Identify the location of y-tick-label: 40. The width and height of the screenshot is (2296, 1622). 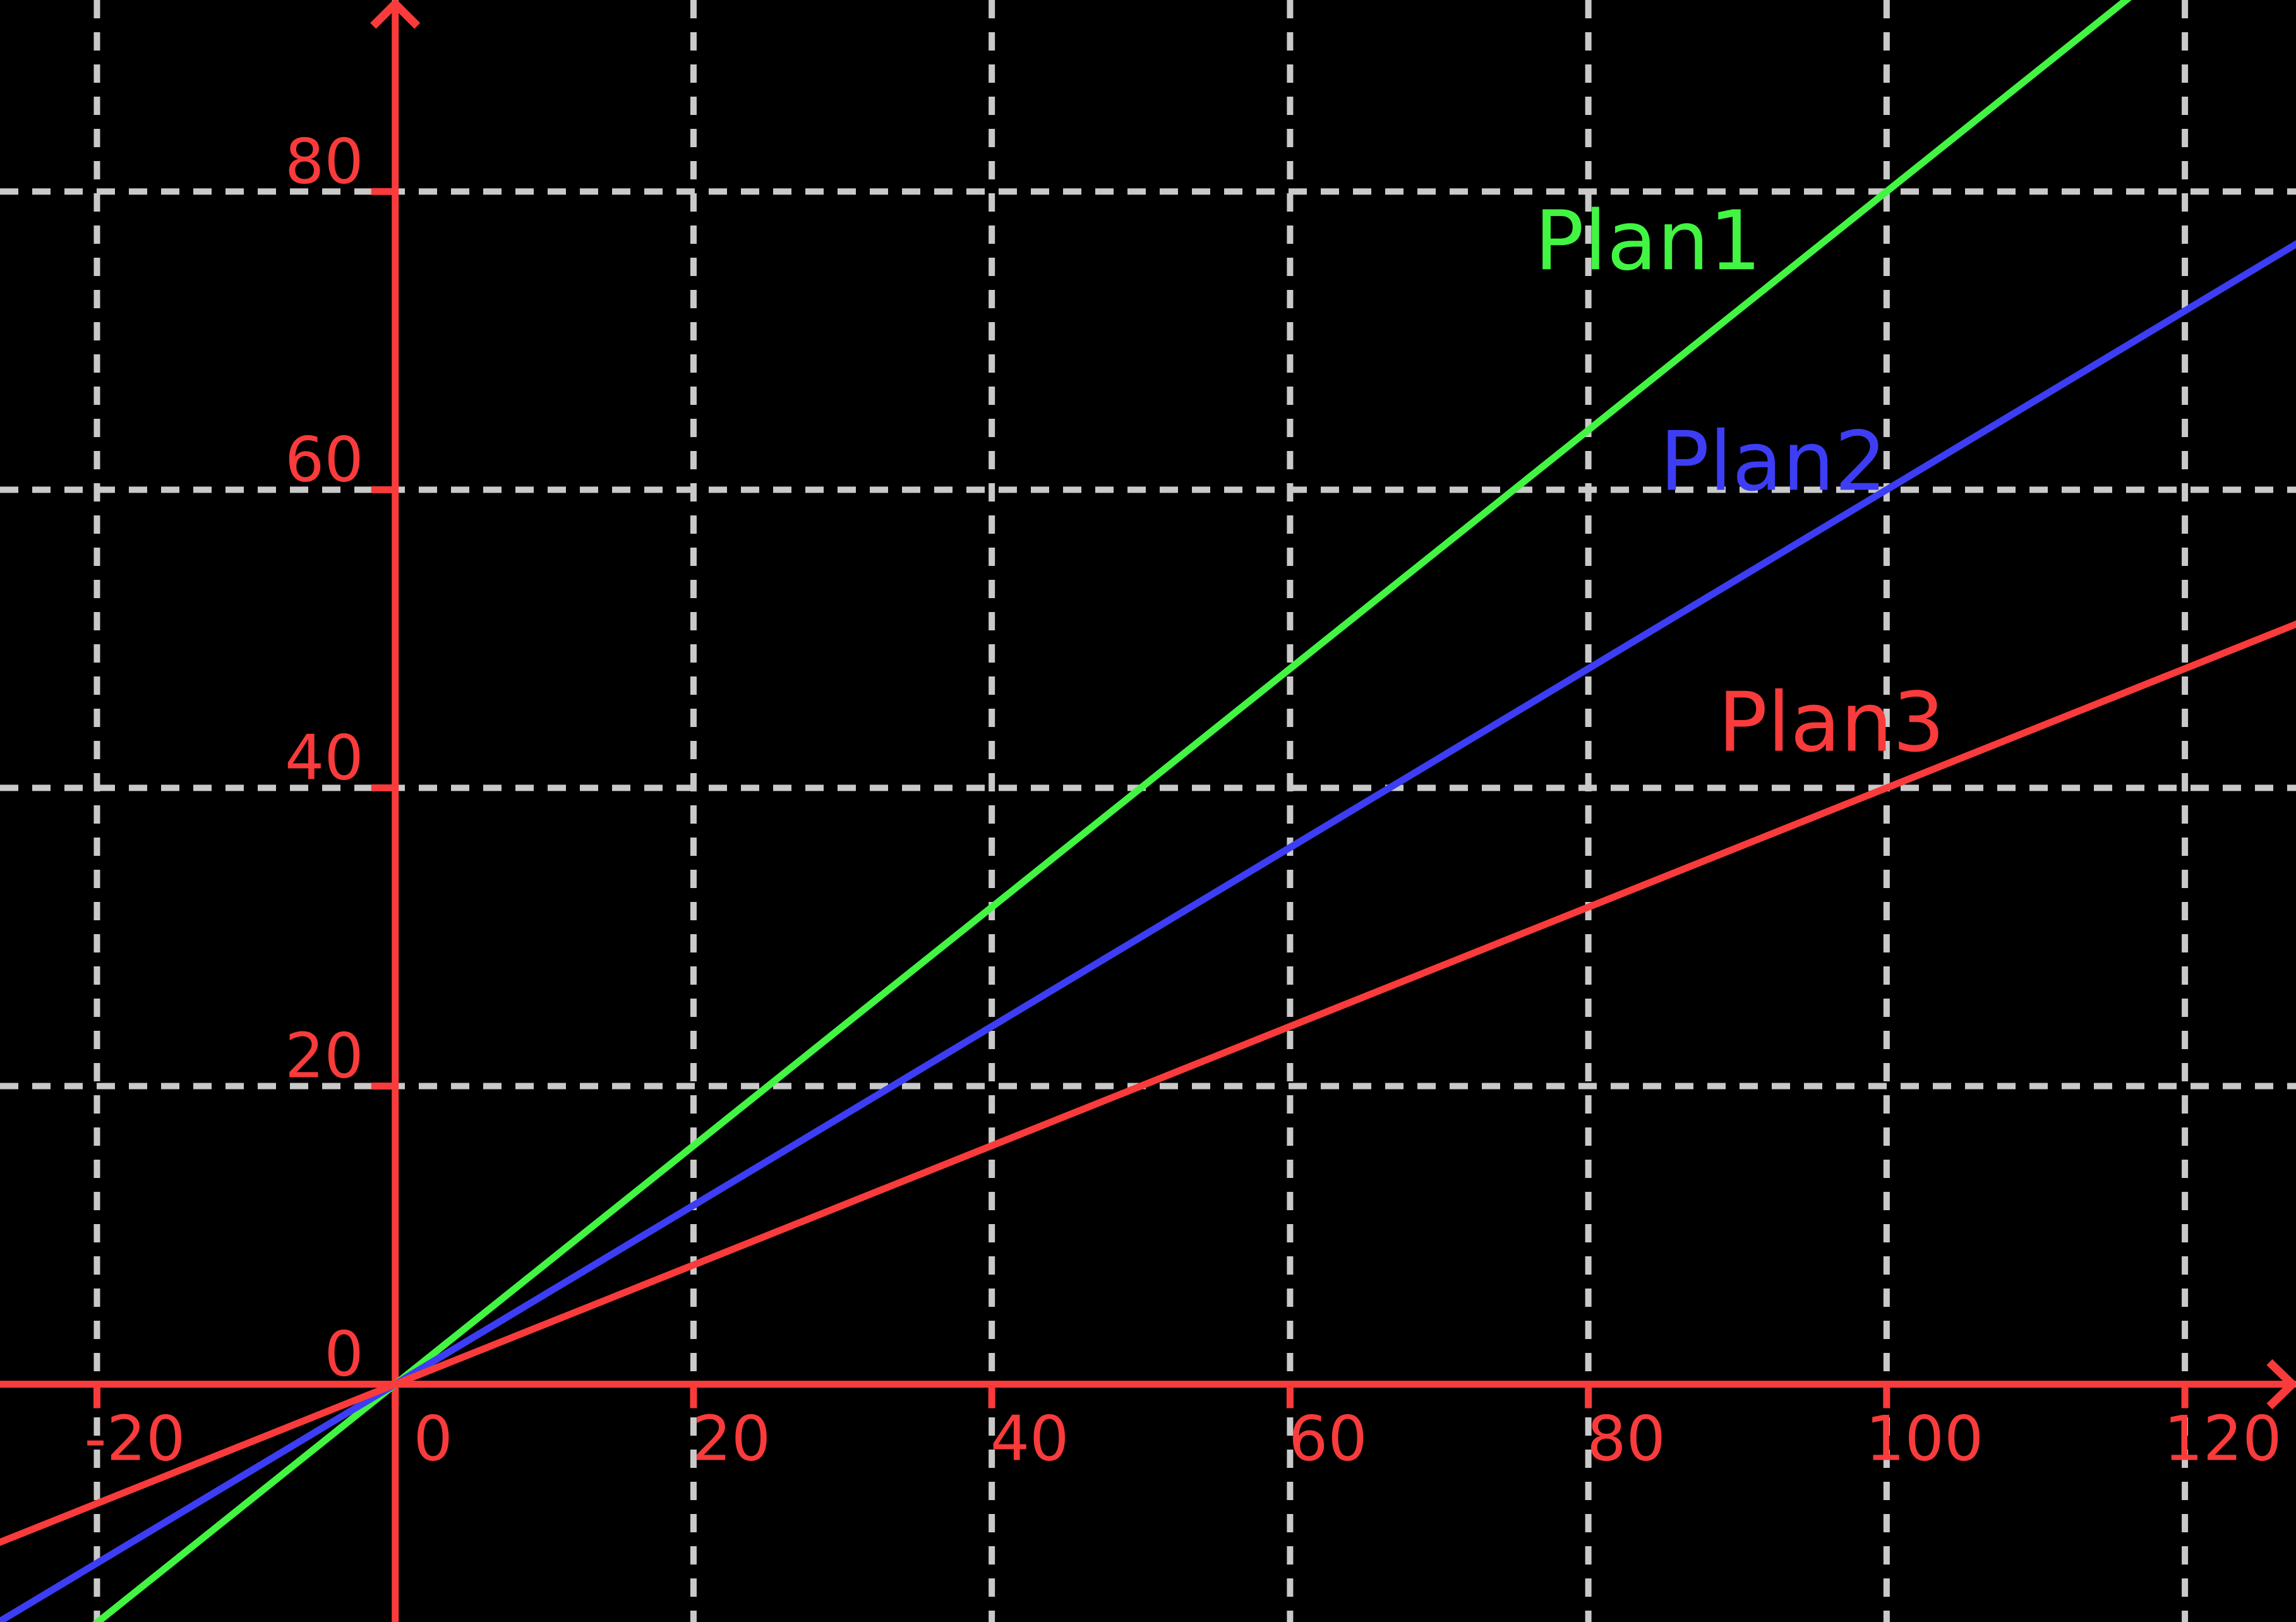
(324, 758).